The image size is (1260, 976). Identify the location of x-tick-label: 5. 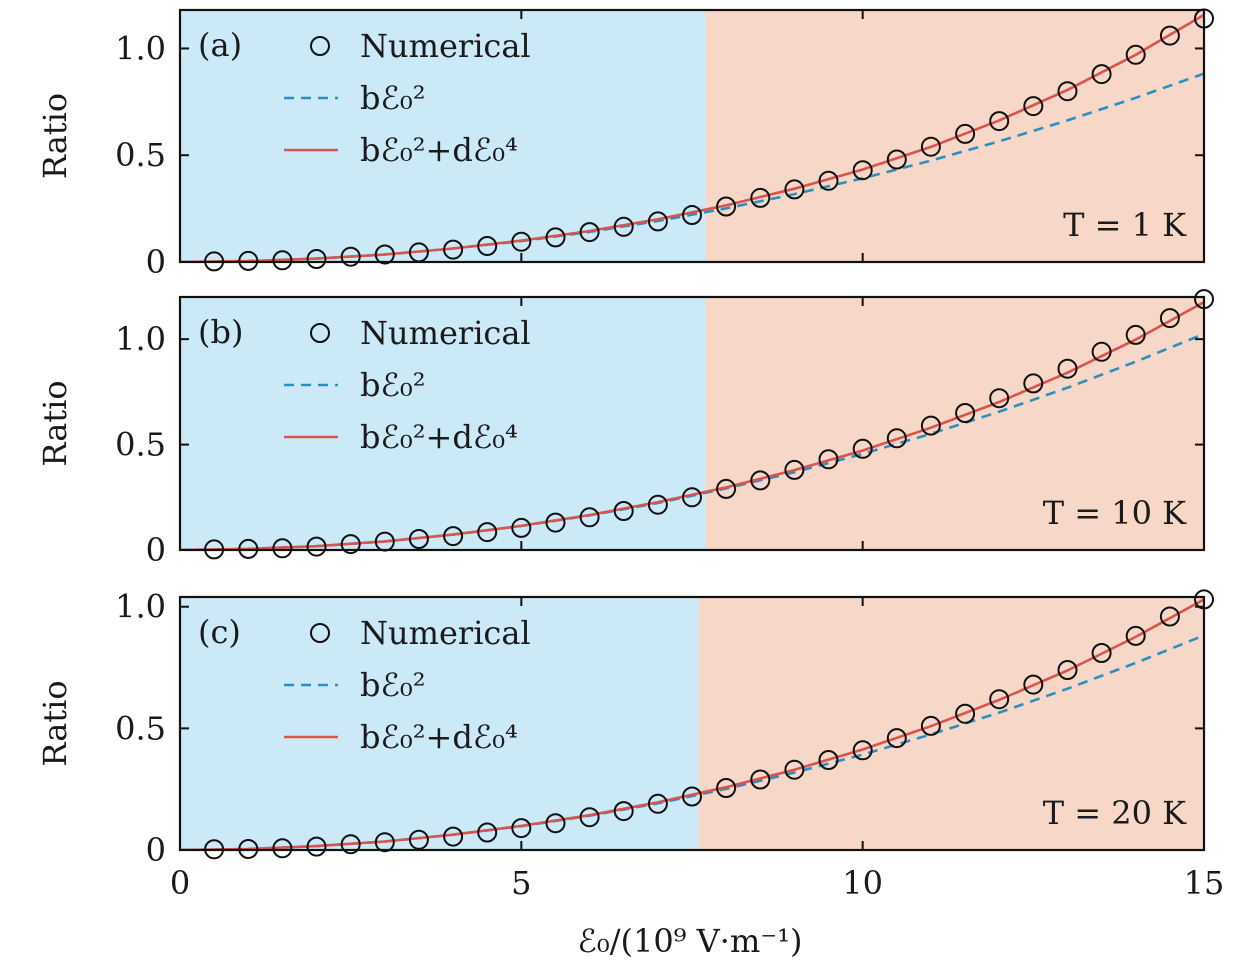
(521, 883).